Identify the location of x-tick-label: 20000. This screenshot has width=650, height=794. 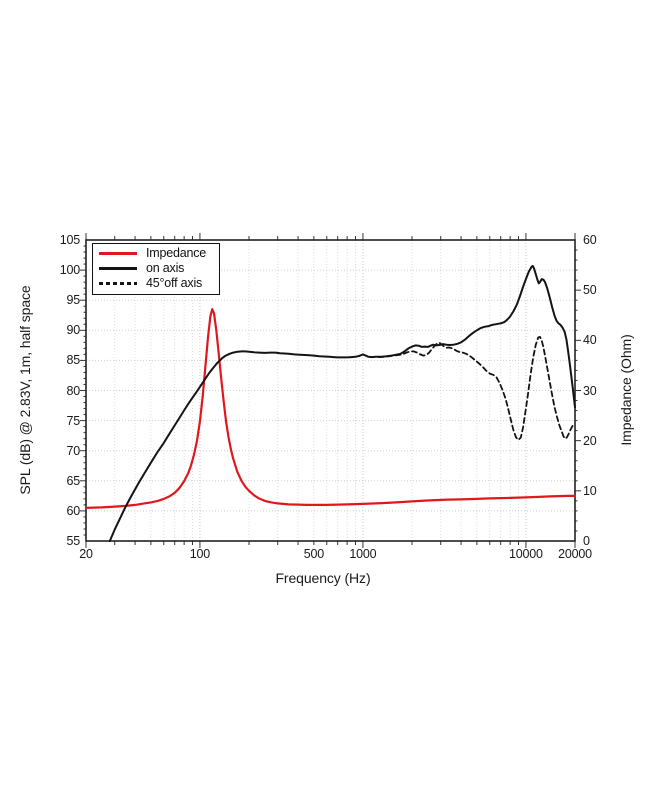
(575, 554).